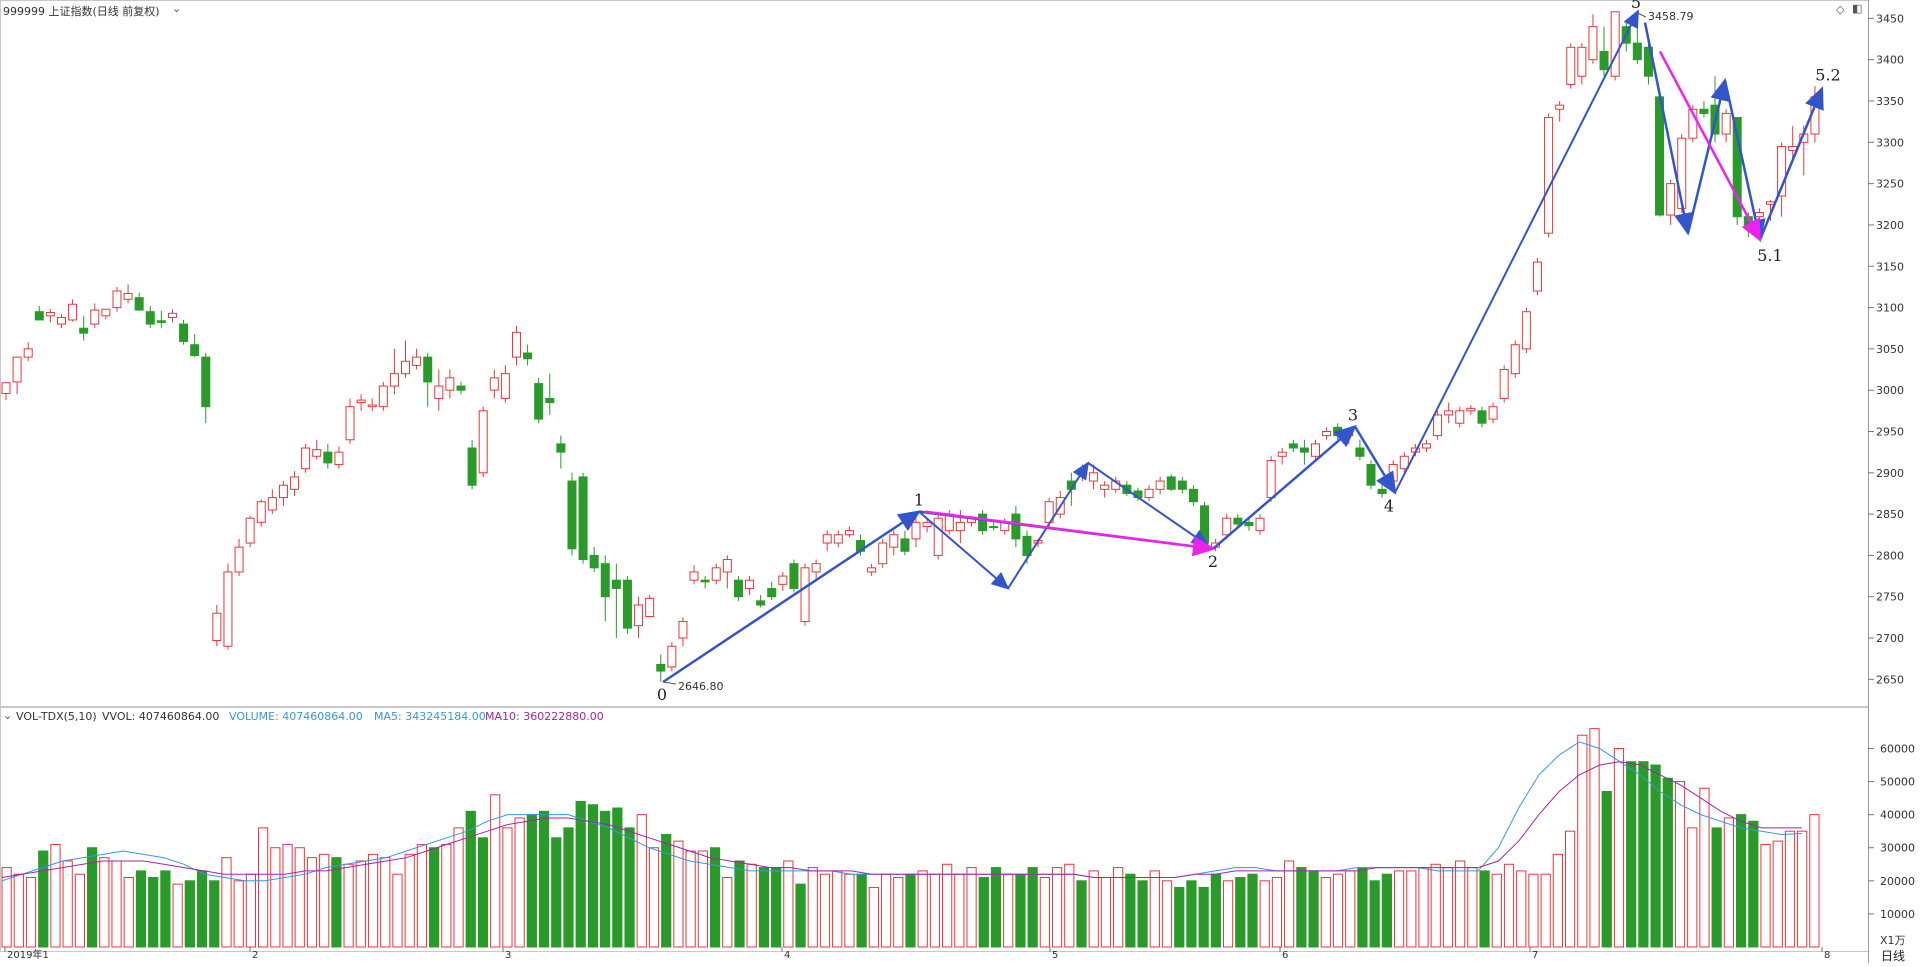 The height and width of the screenshot is (967, 1920). Describe the element at coordinates (1897, 914) in the screenshot. I see `volume-tick-label: 10000` at that location.